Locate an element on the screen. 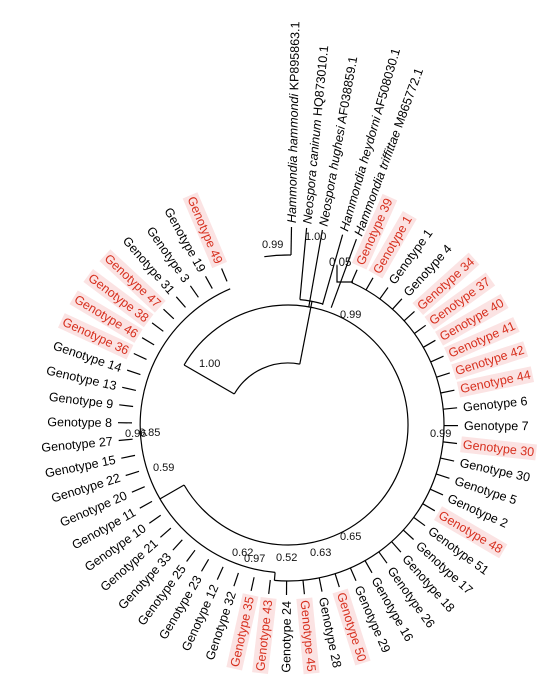 Image resolution: width=550 pixels, height=688 pixels. support-value: 0.62 is located at coordinates (242, 553).